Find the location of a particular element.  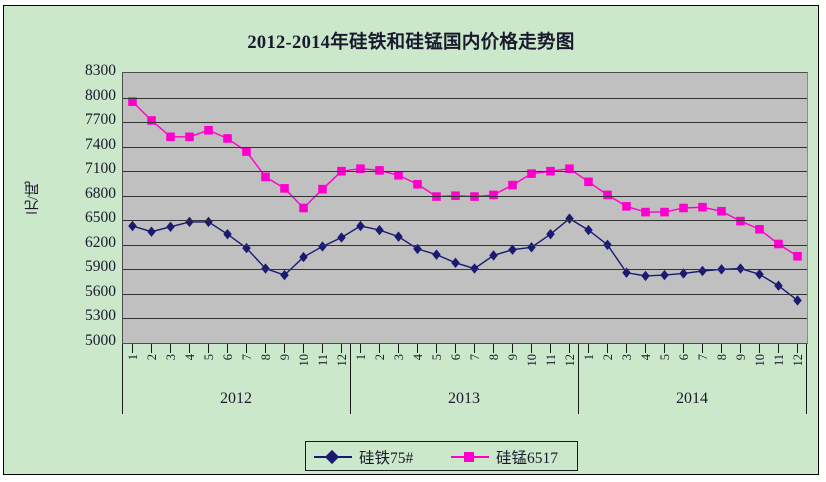

legend-line is located at coordinates (333, 457).